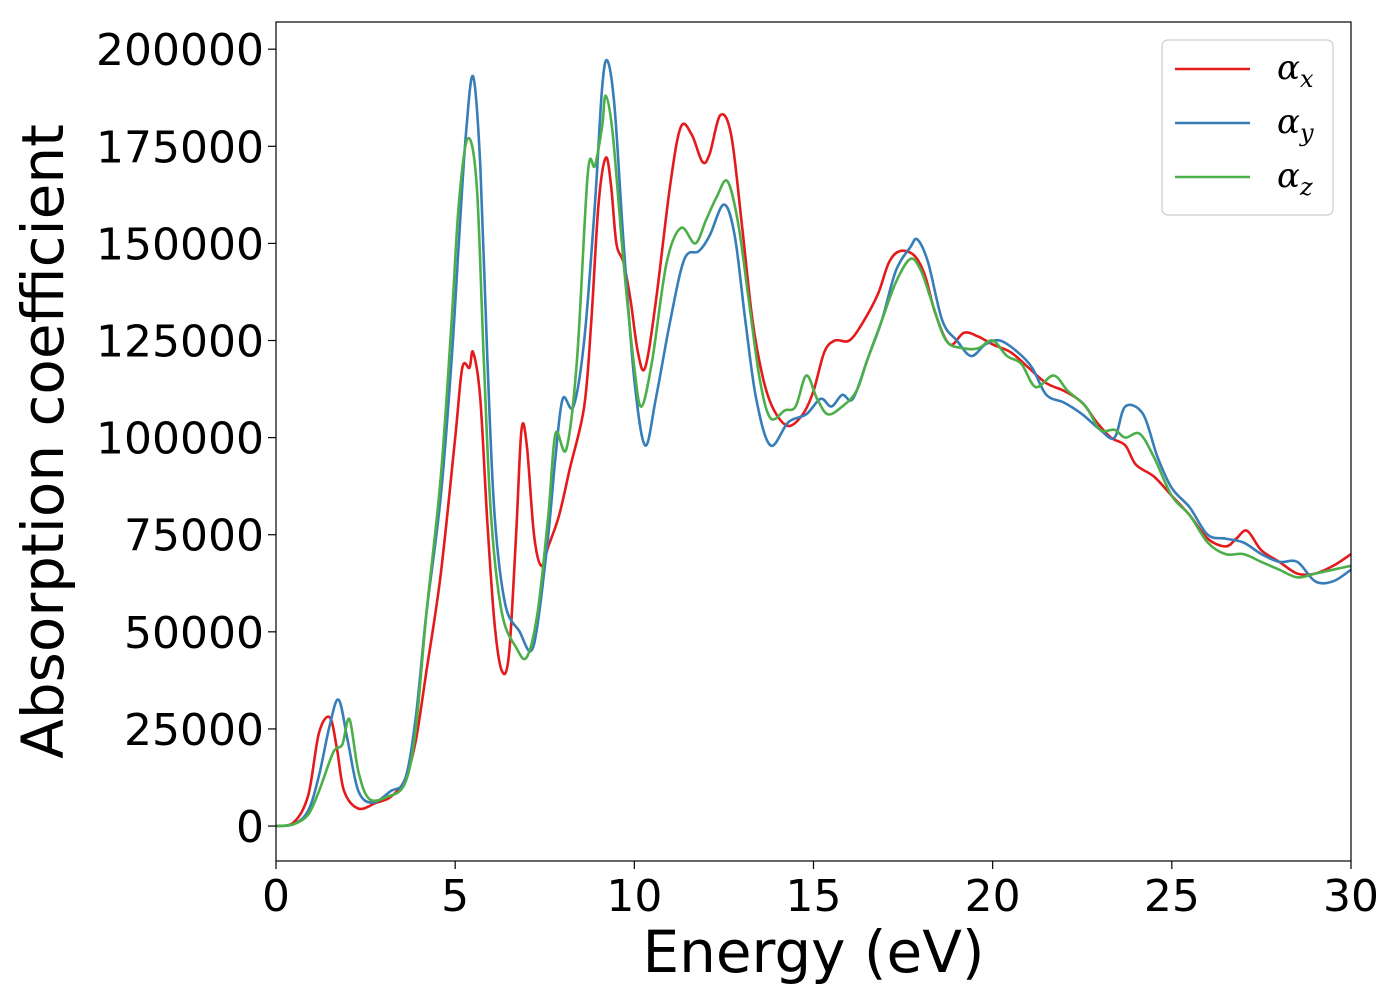  What do you see at coordinates (1172, 896) in the screenshot?
I see `x-tick-label: 25` at bounding box center [1172, 896].